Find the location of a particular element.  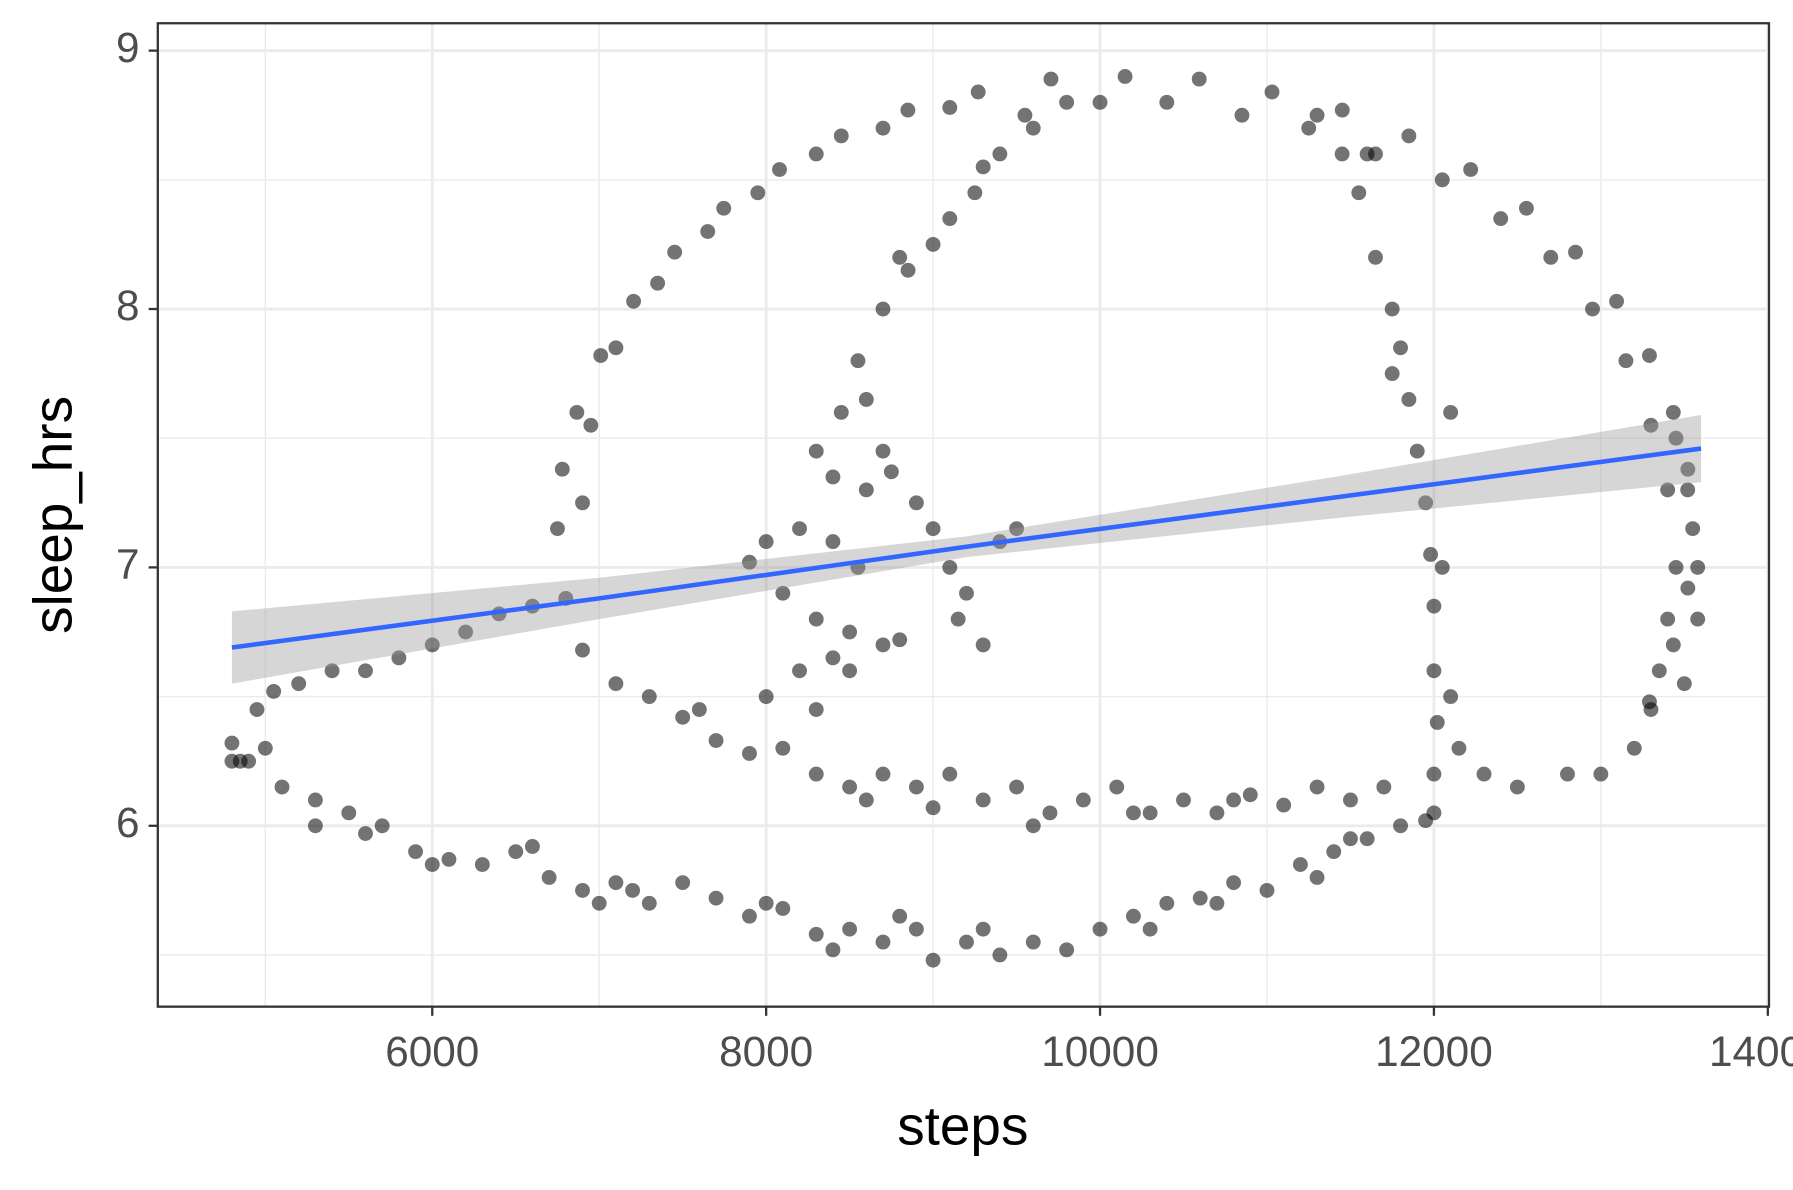

x-tick-label: 14000 is located at coordinates (1751, 1051).